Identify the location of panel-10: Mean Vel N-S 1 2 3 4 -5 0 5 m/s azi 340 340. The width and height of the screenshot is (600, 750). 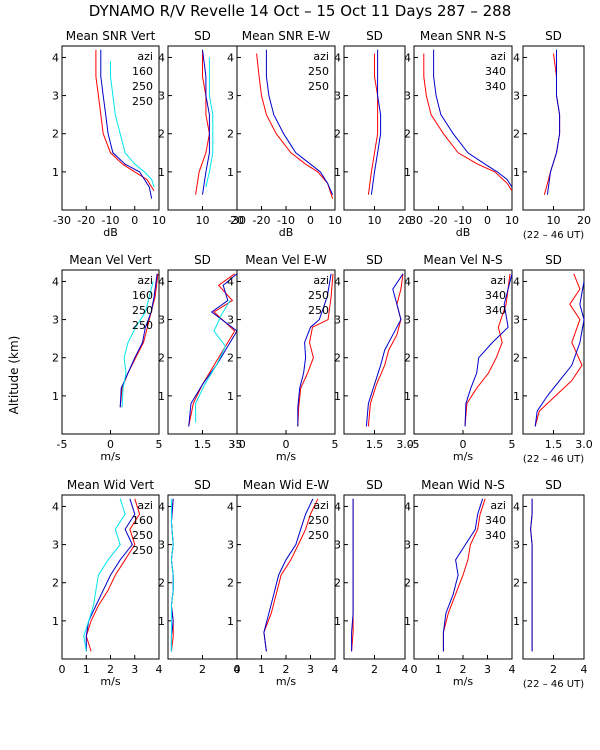
(460, 358).